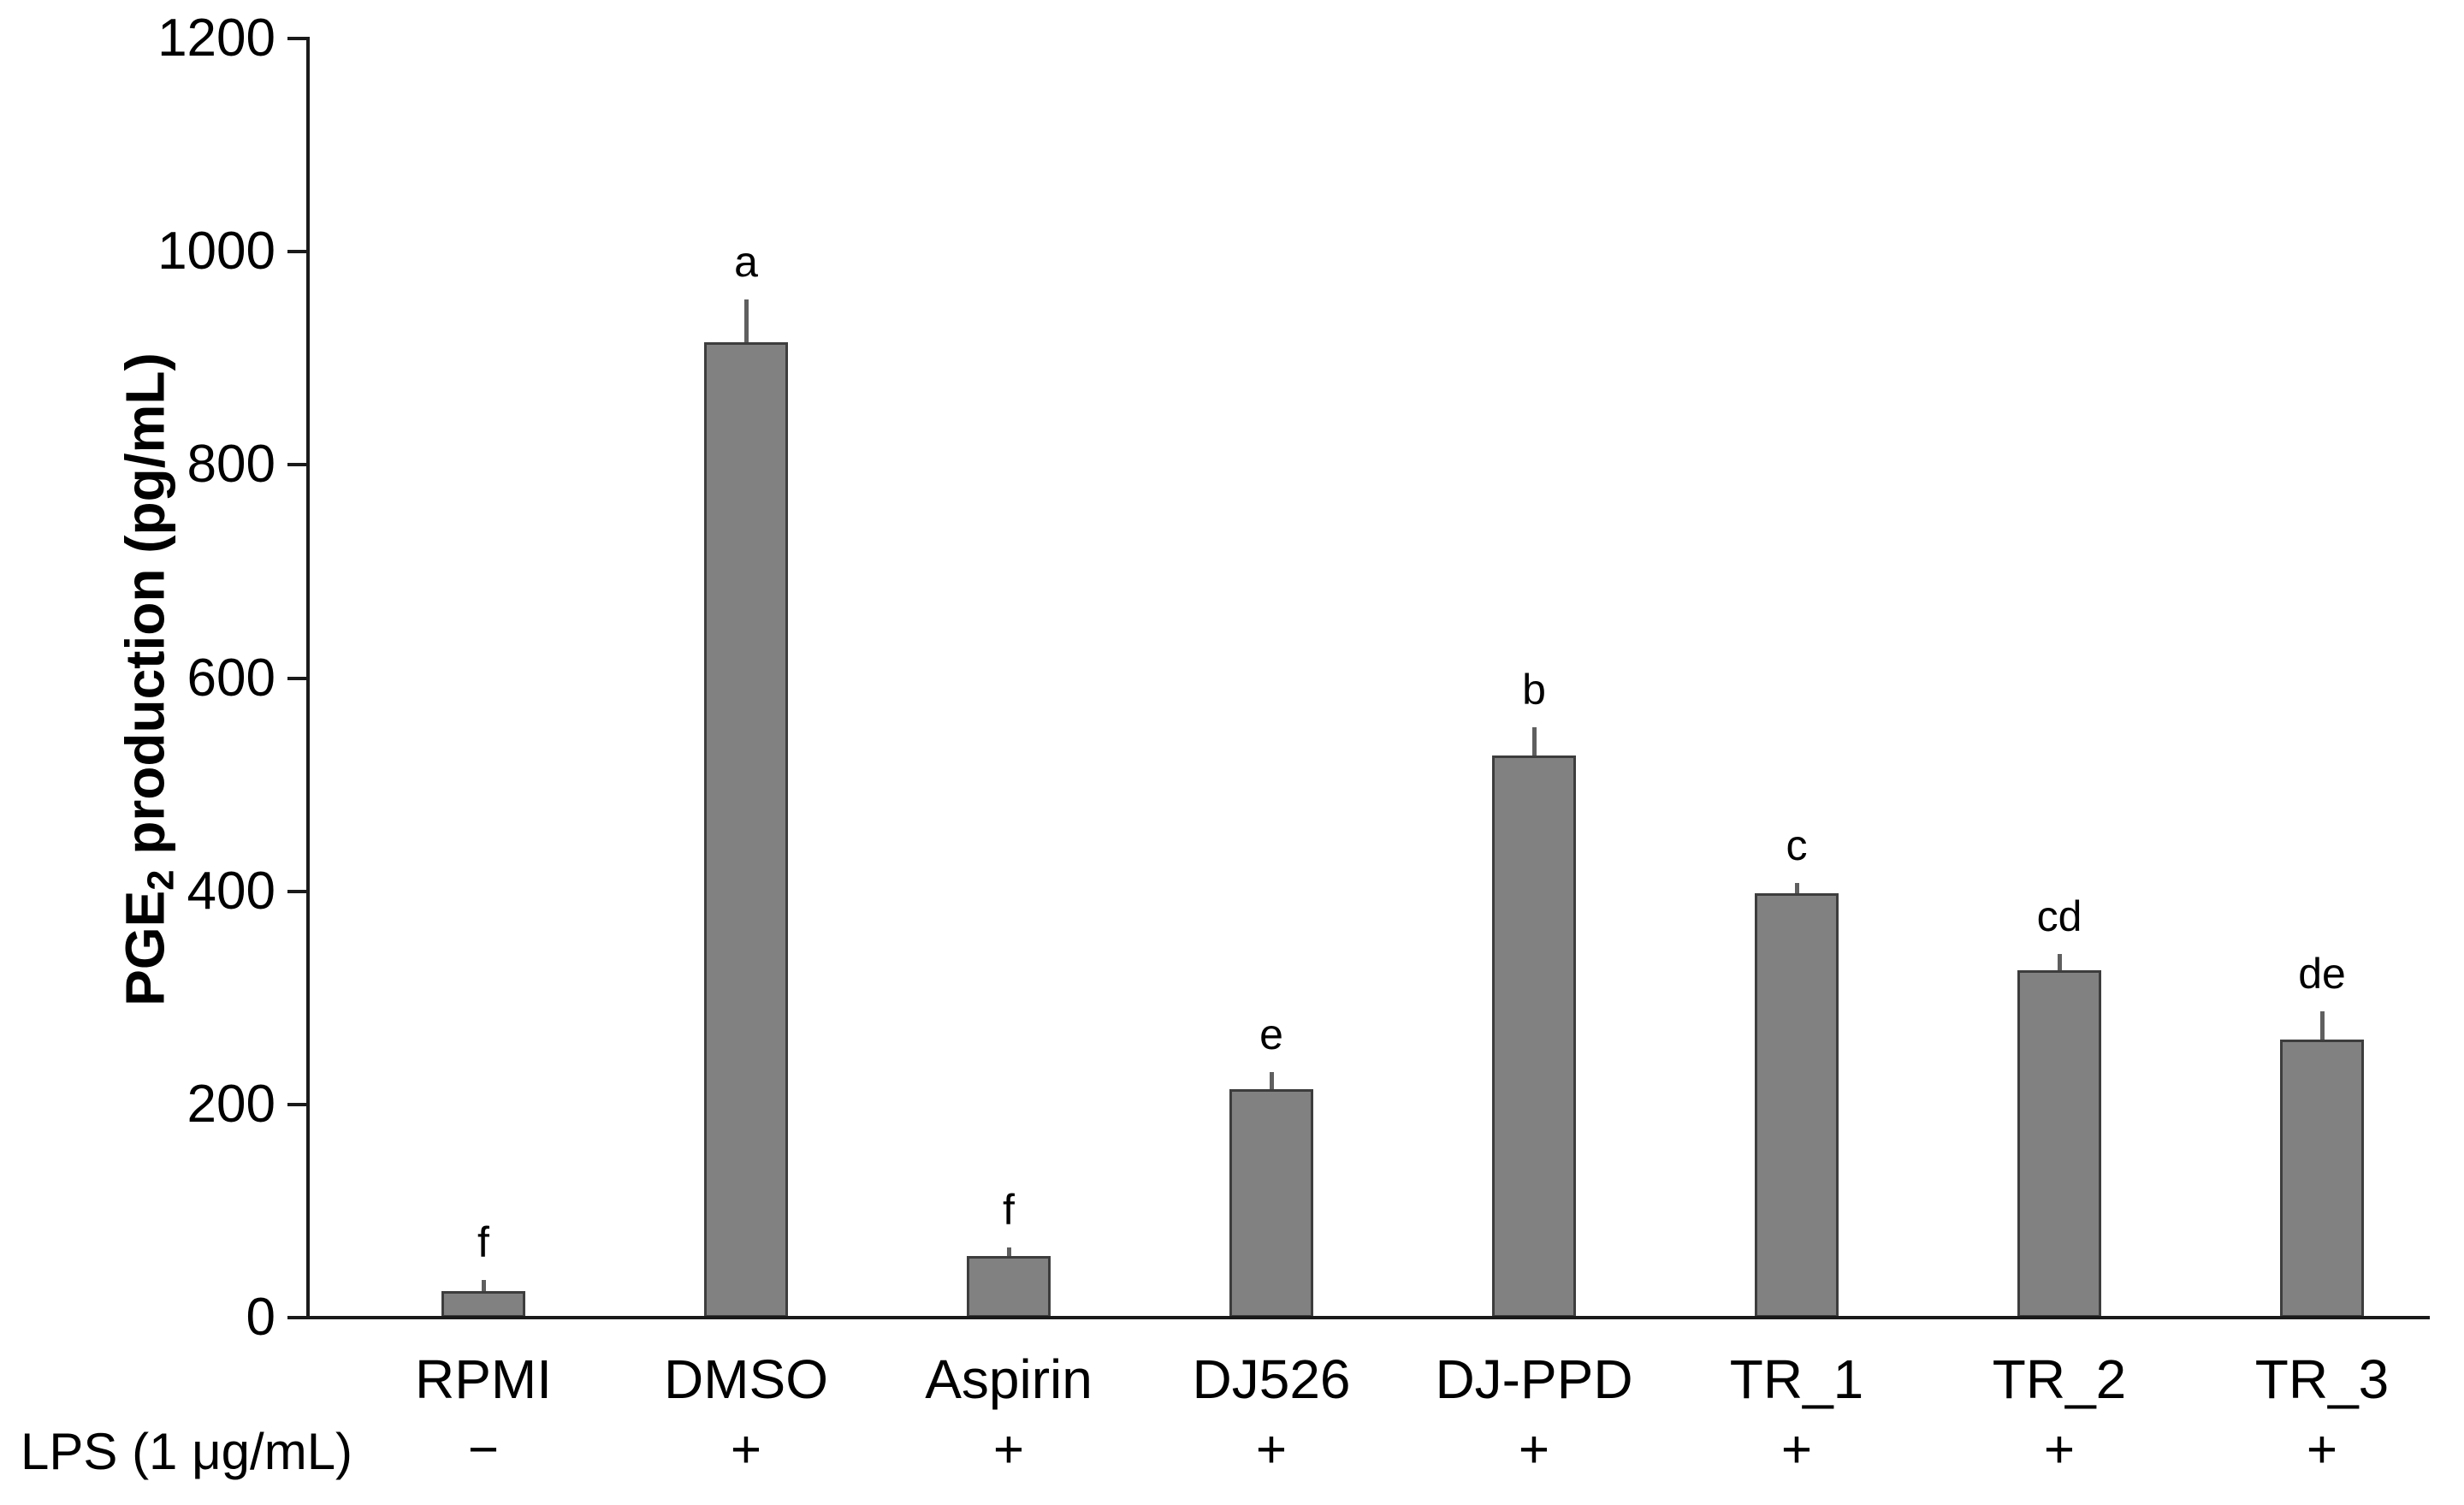 The height and width of the screenshot is (1505, 2464). I want to click on category-label: RPMI, so click(483, 1379).